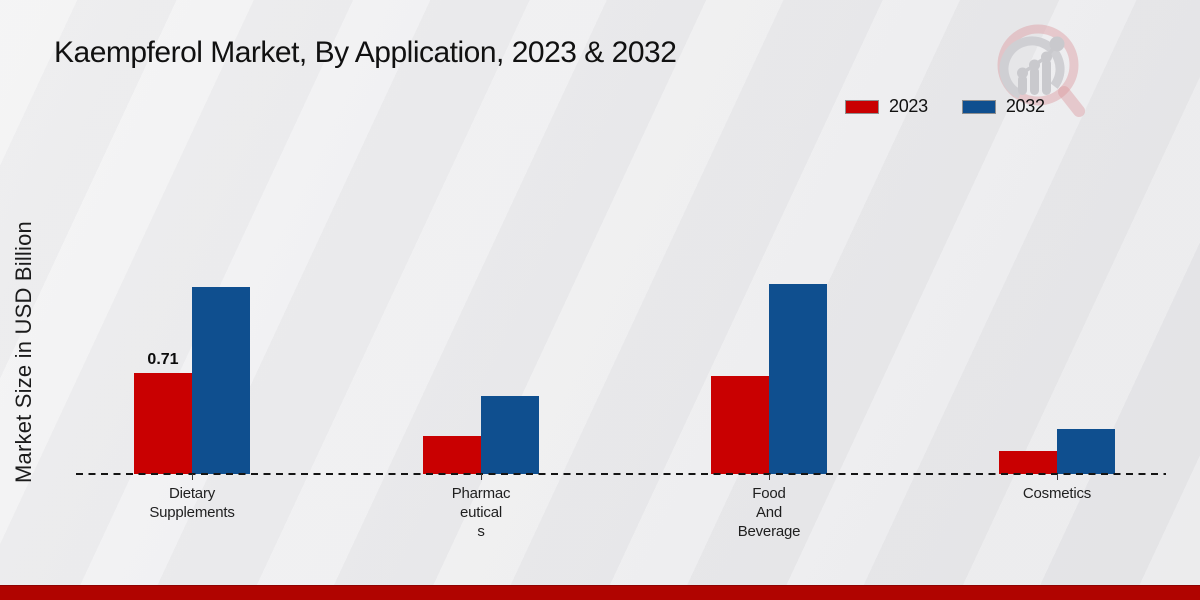 Image resolution: width=1200 pixels, height=600 pixels. Describe the element at coordinates (192, 503) in the screenshot. I see `x-tick-label-dietary-supplements: Dietary Supplements` at that location.